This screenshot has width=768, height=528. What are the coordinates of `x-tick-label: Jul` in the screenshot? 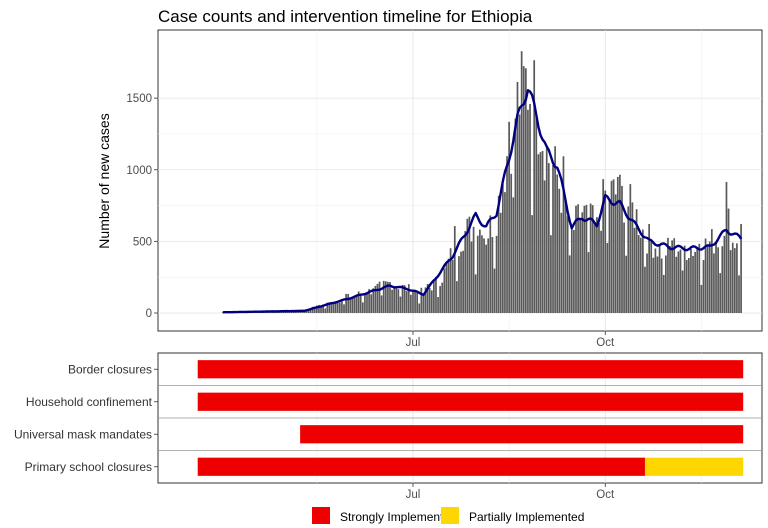 It's located at (413, 495).